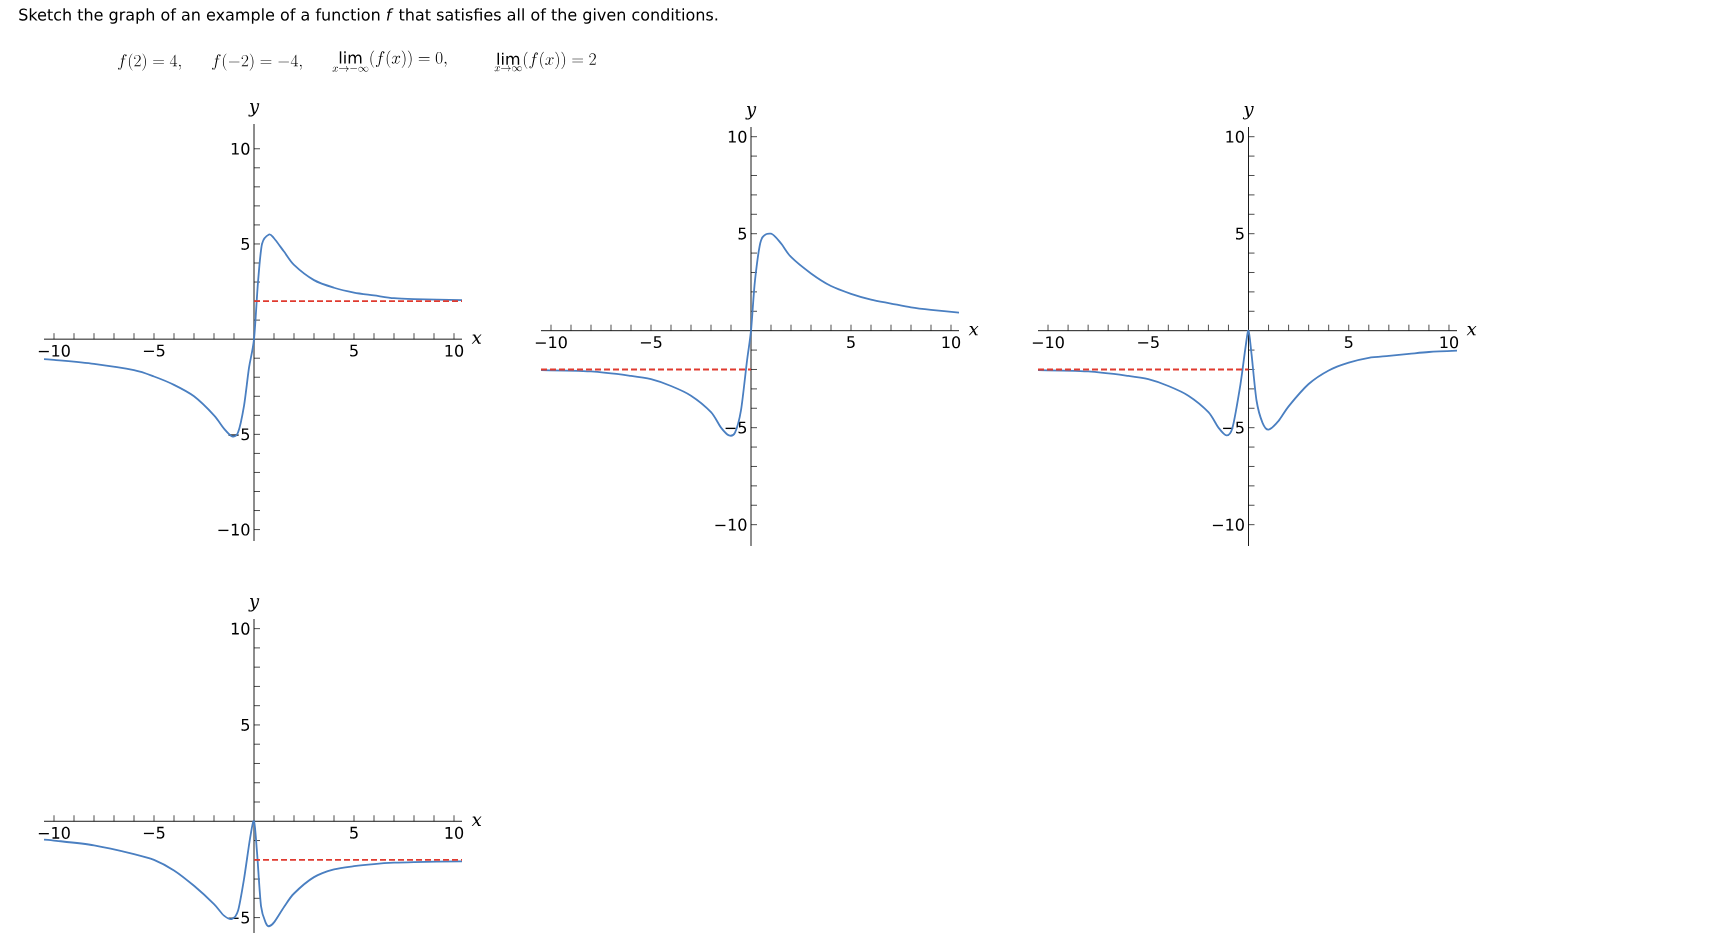 The image size is (1733, 937). What do you see at coordinates (149, 62) in the screenshot?
I see `text: $f(2) = 4,$` at bounding box center [149, 62].